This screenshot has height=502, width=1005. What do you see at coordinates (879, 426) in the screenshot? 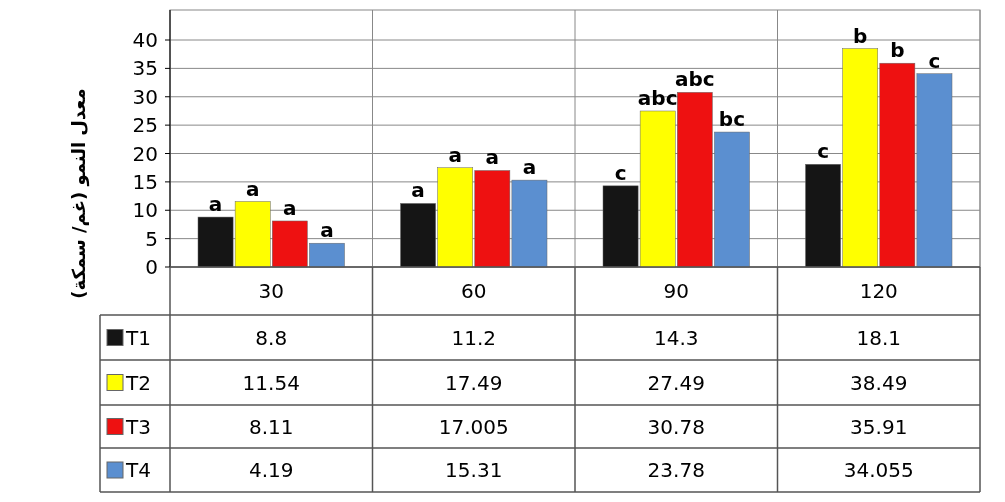
I see `data-label: 35.91` at bounding box center [879, 426].